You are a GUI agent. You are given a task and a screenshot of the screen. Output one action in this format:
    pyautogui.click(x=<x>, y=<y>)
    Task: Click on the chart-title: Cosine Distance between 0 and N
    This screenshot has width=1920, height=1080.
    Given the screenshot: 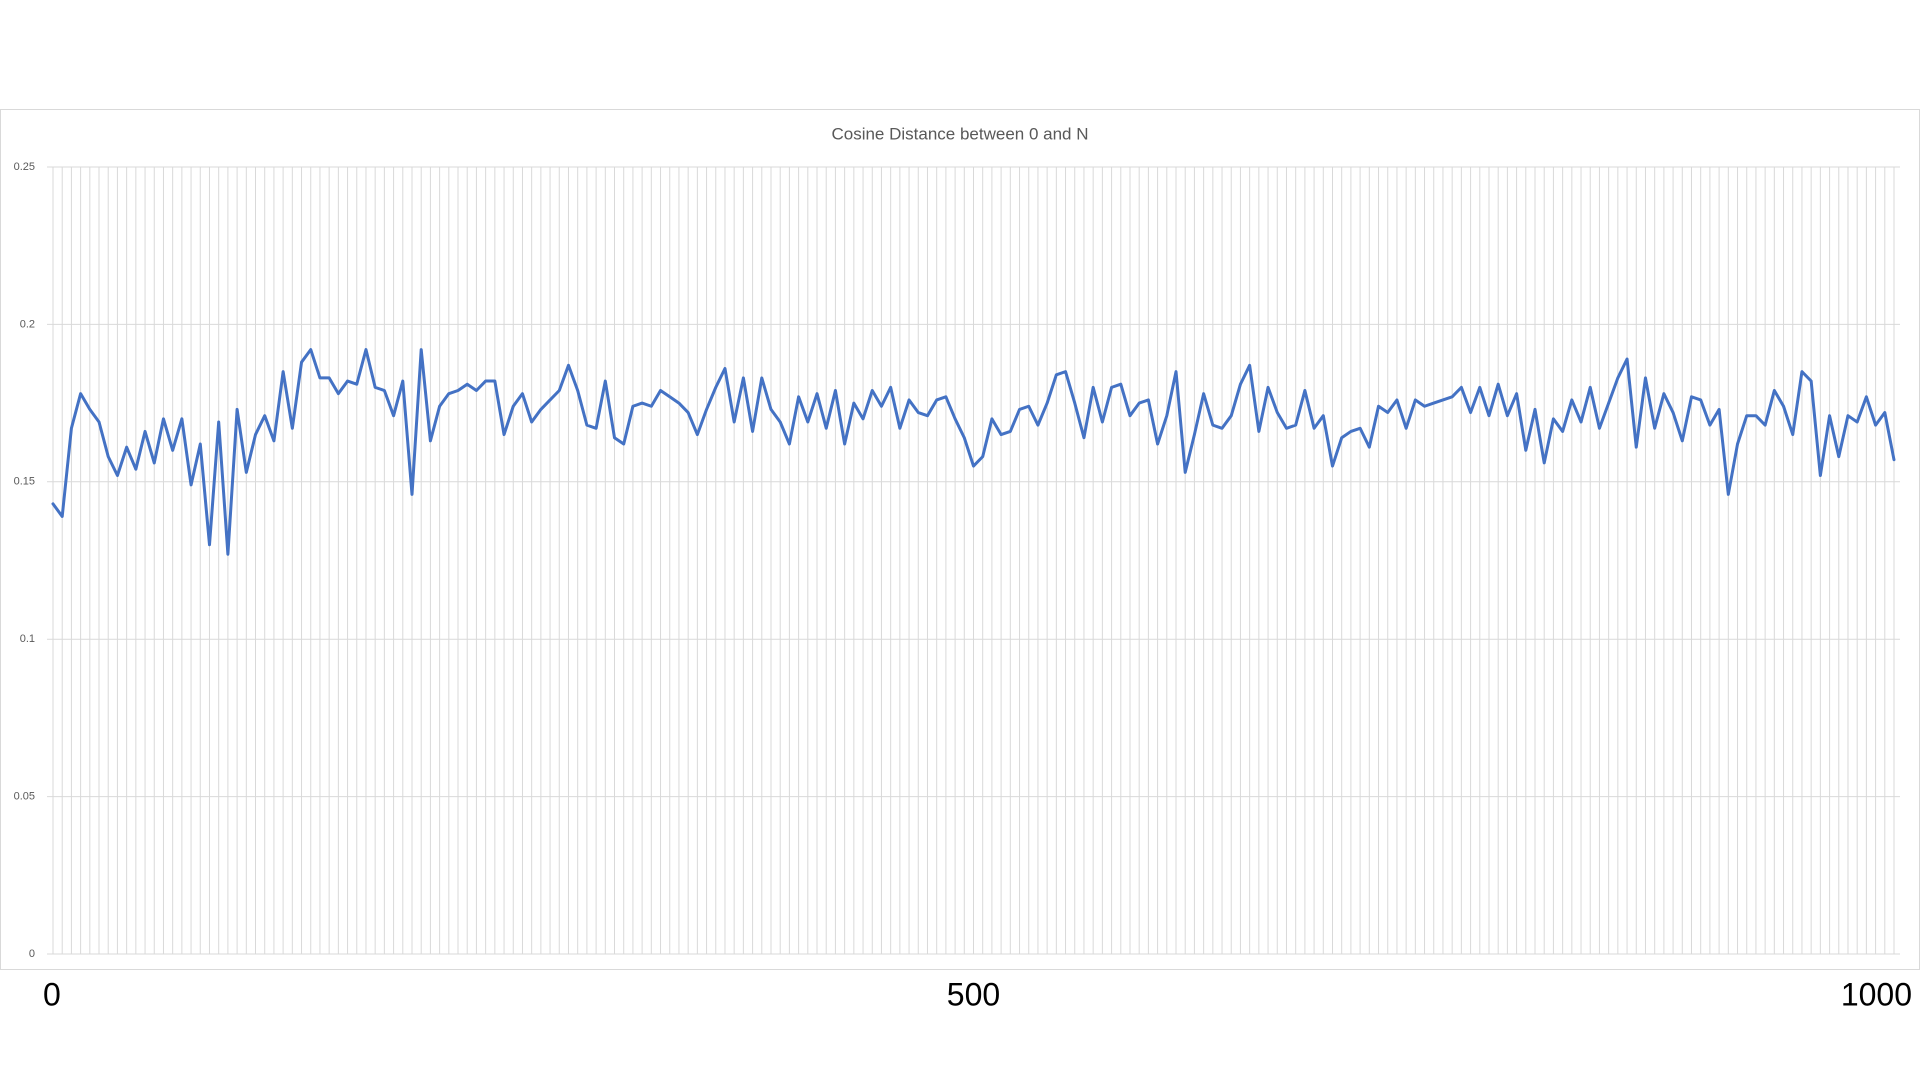 What is the action you would take?
    pyautogui.click(x=959, y=133)
    